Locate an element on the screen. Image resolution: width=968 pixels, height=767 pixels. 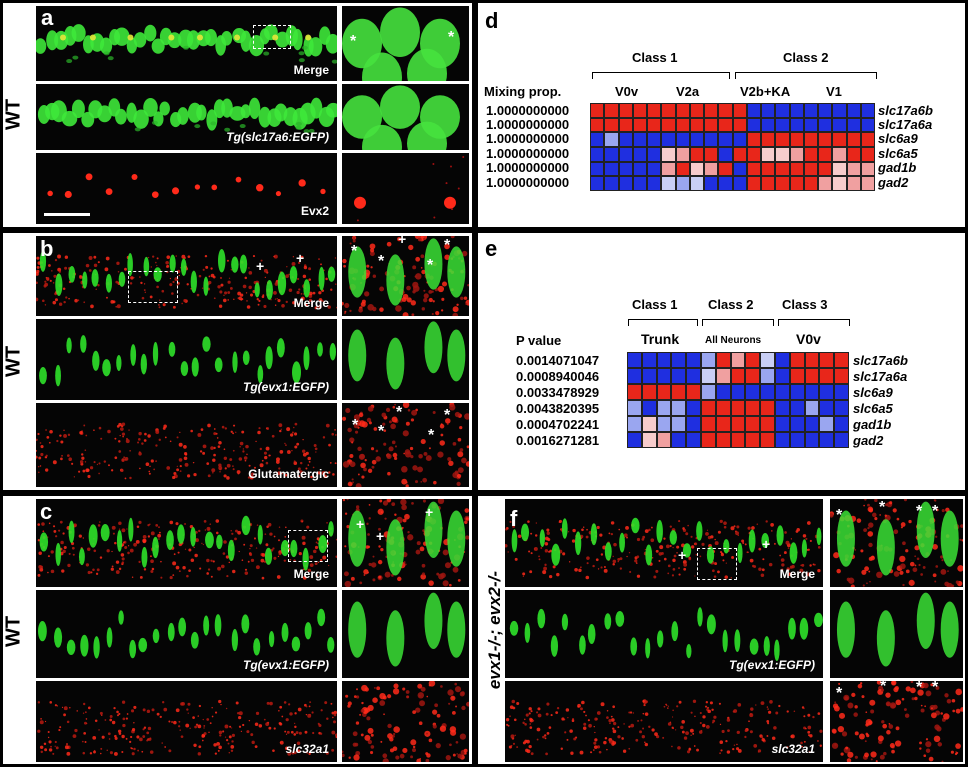
panel-b-side-label: WT is located at coordinates (13, 361).